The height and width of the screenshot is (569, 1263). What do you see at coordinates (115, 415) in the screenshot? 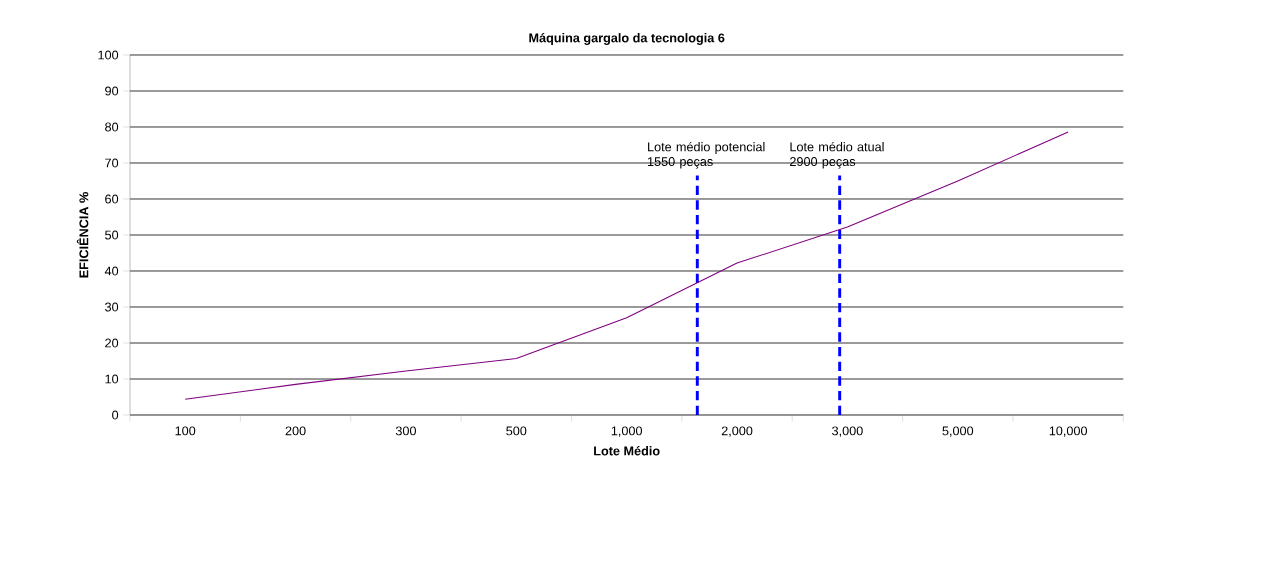
I see `y-tick-label: 0` at bounding box center [115, 415].